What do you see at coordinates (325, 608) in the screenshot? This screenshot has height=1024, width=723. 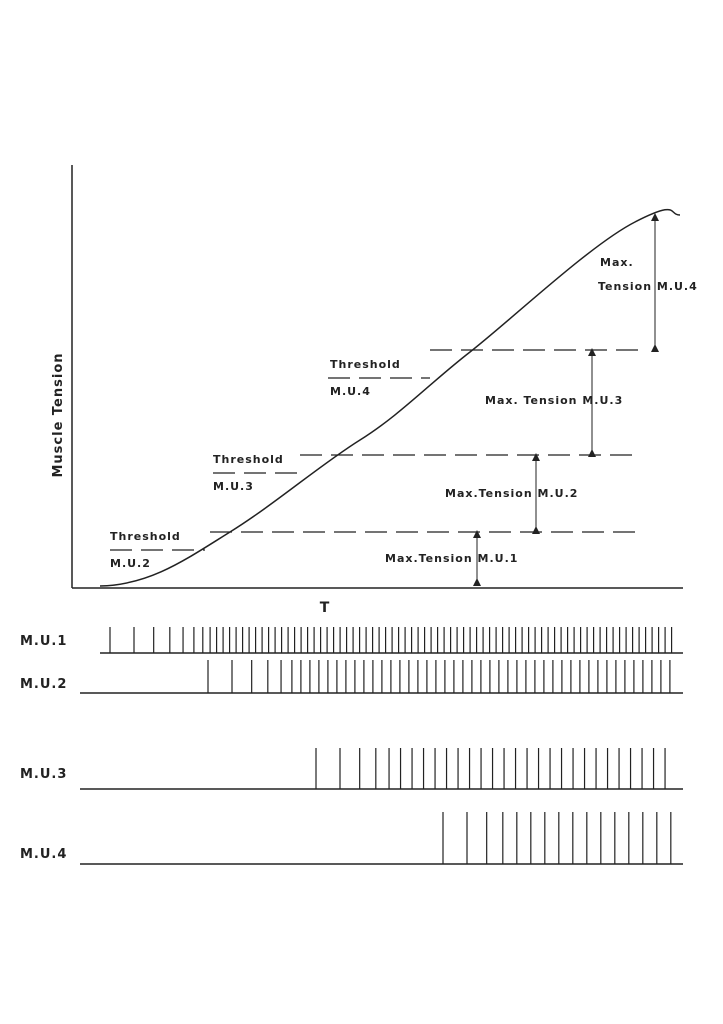 I see `x-axis-label: T` at bounding box center [325, 608].